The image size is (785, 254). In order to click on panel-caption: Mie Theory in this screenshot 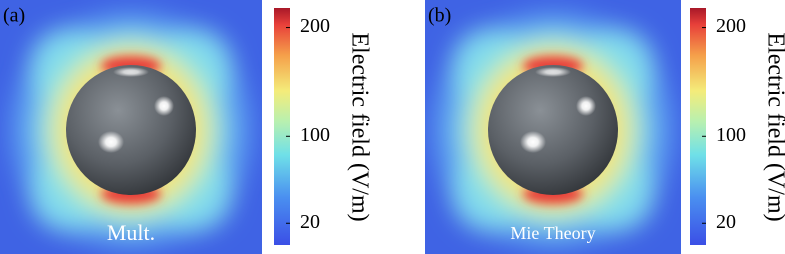, I will do `click(552, 233)`.